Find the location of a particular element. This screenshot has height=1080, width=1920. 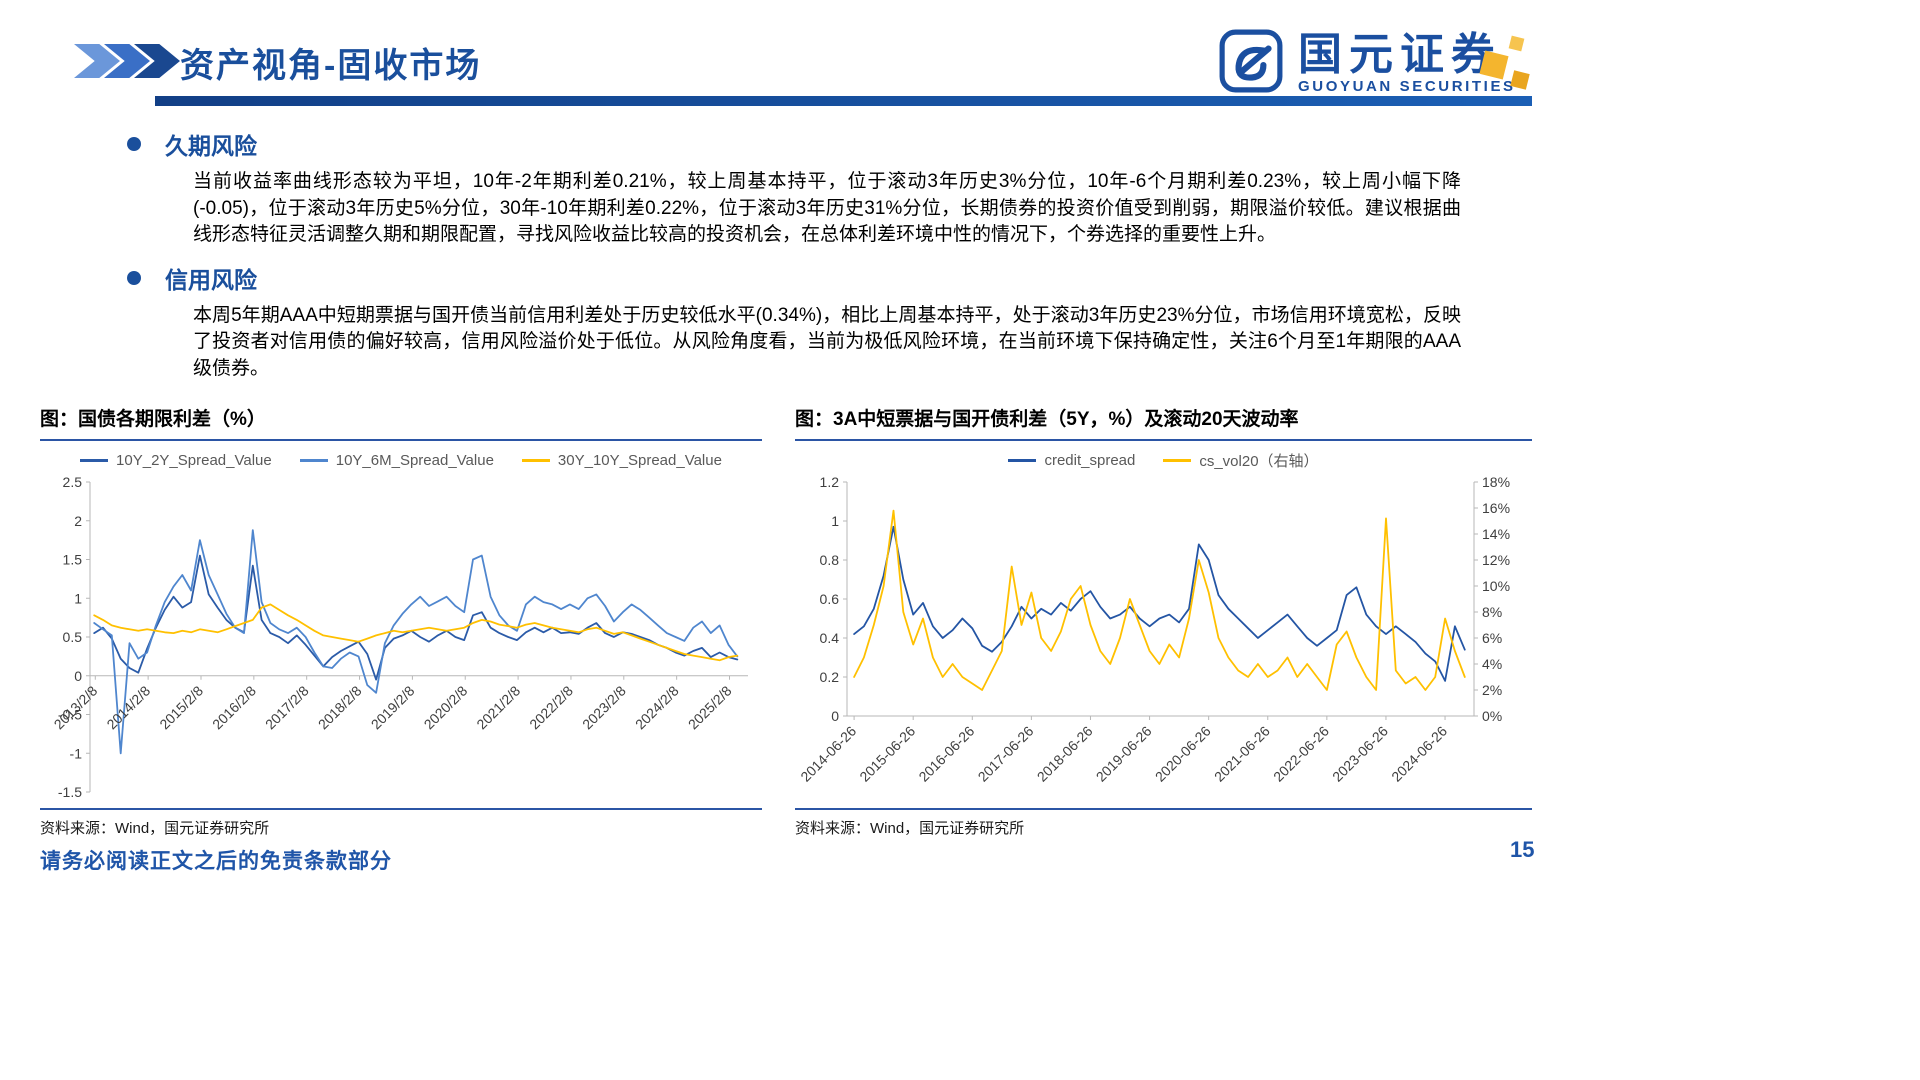

y2-axis-tick-label: 8% is located at coordinates (1492, 612).